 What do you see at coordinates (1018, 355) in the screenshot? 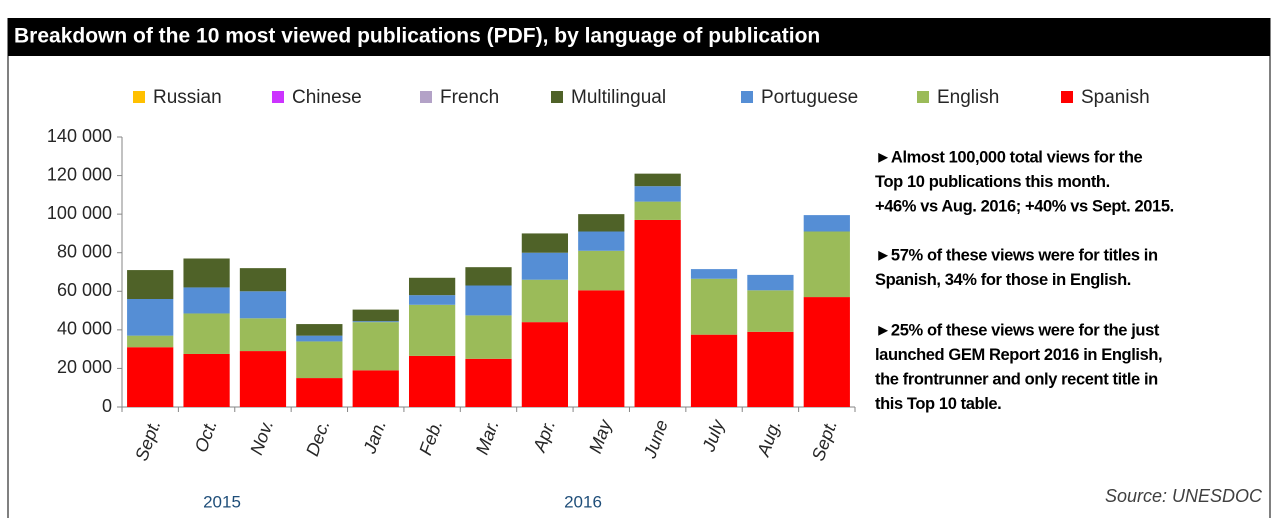
I see `note-line: launched GEM Report 2016 in English,` at bounding box center [1018, 355].